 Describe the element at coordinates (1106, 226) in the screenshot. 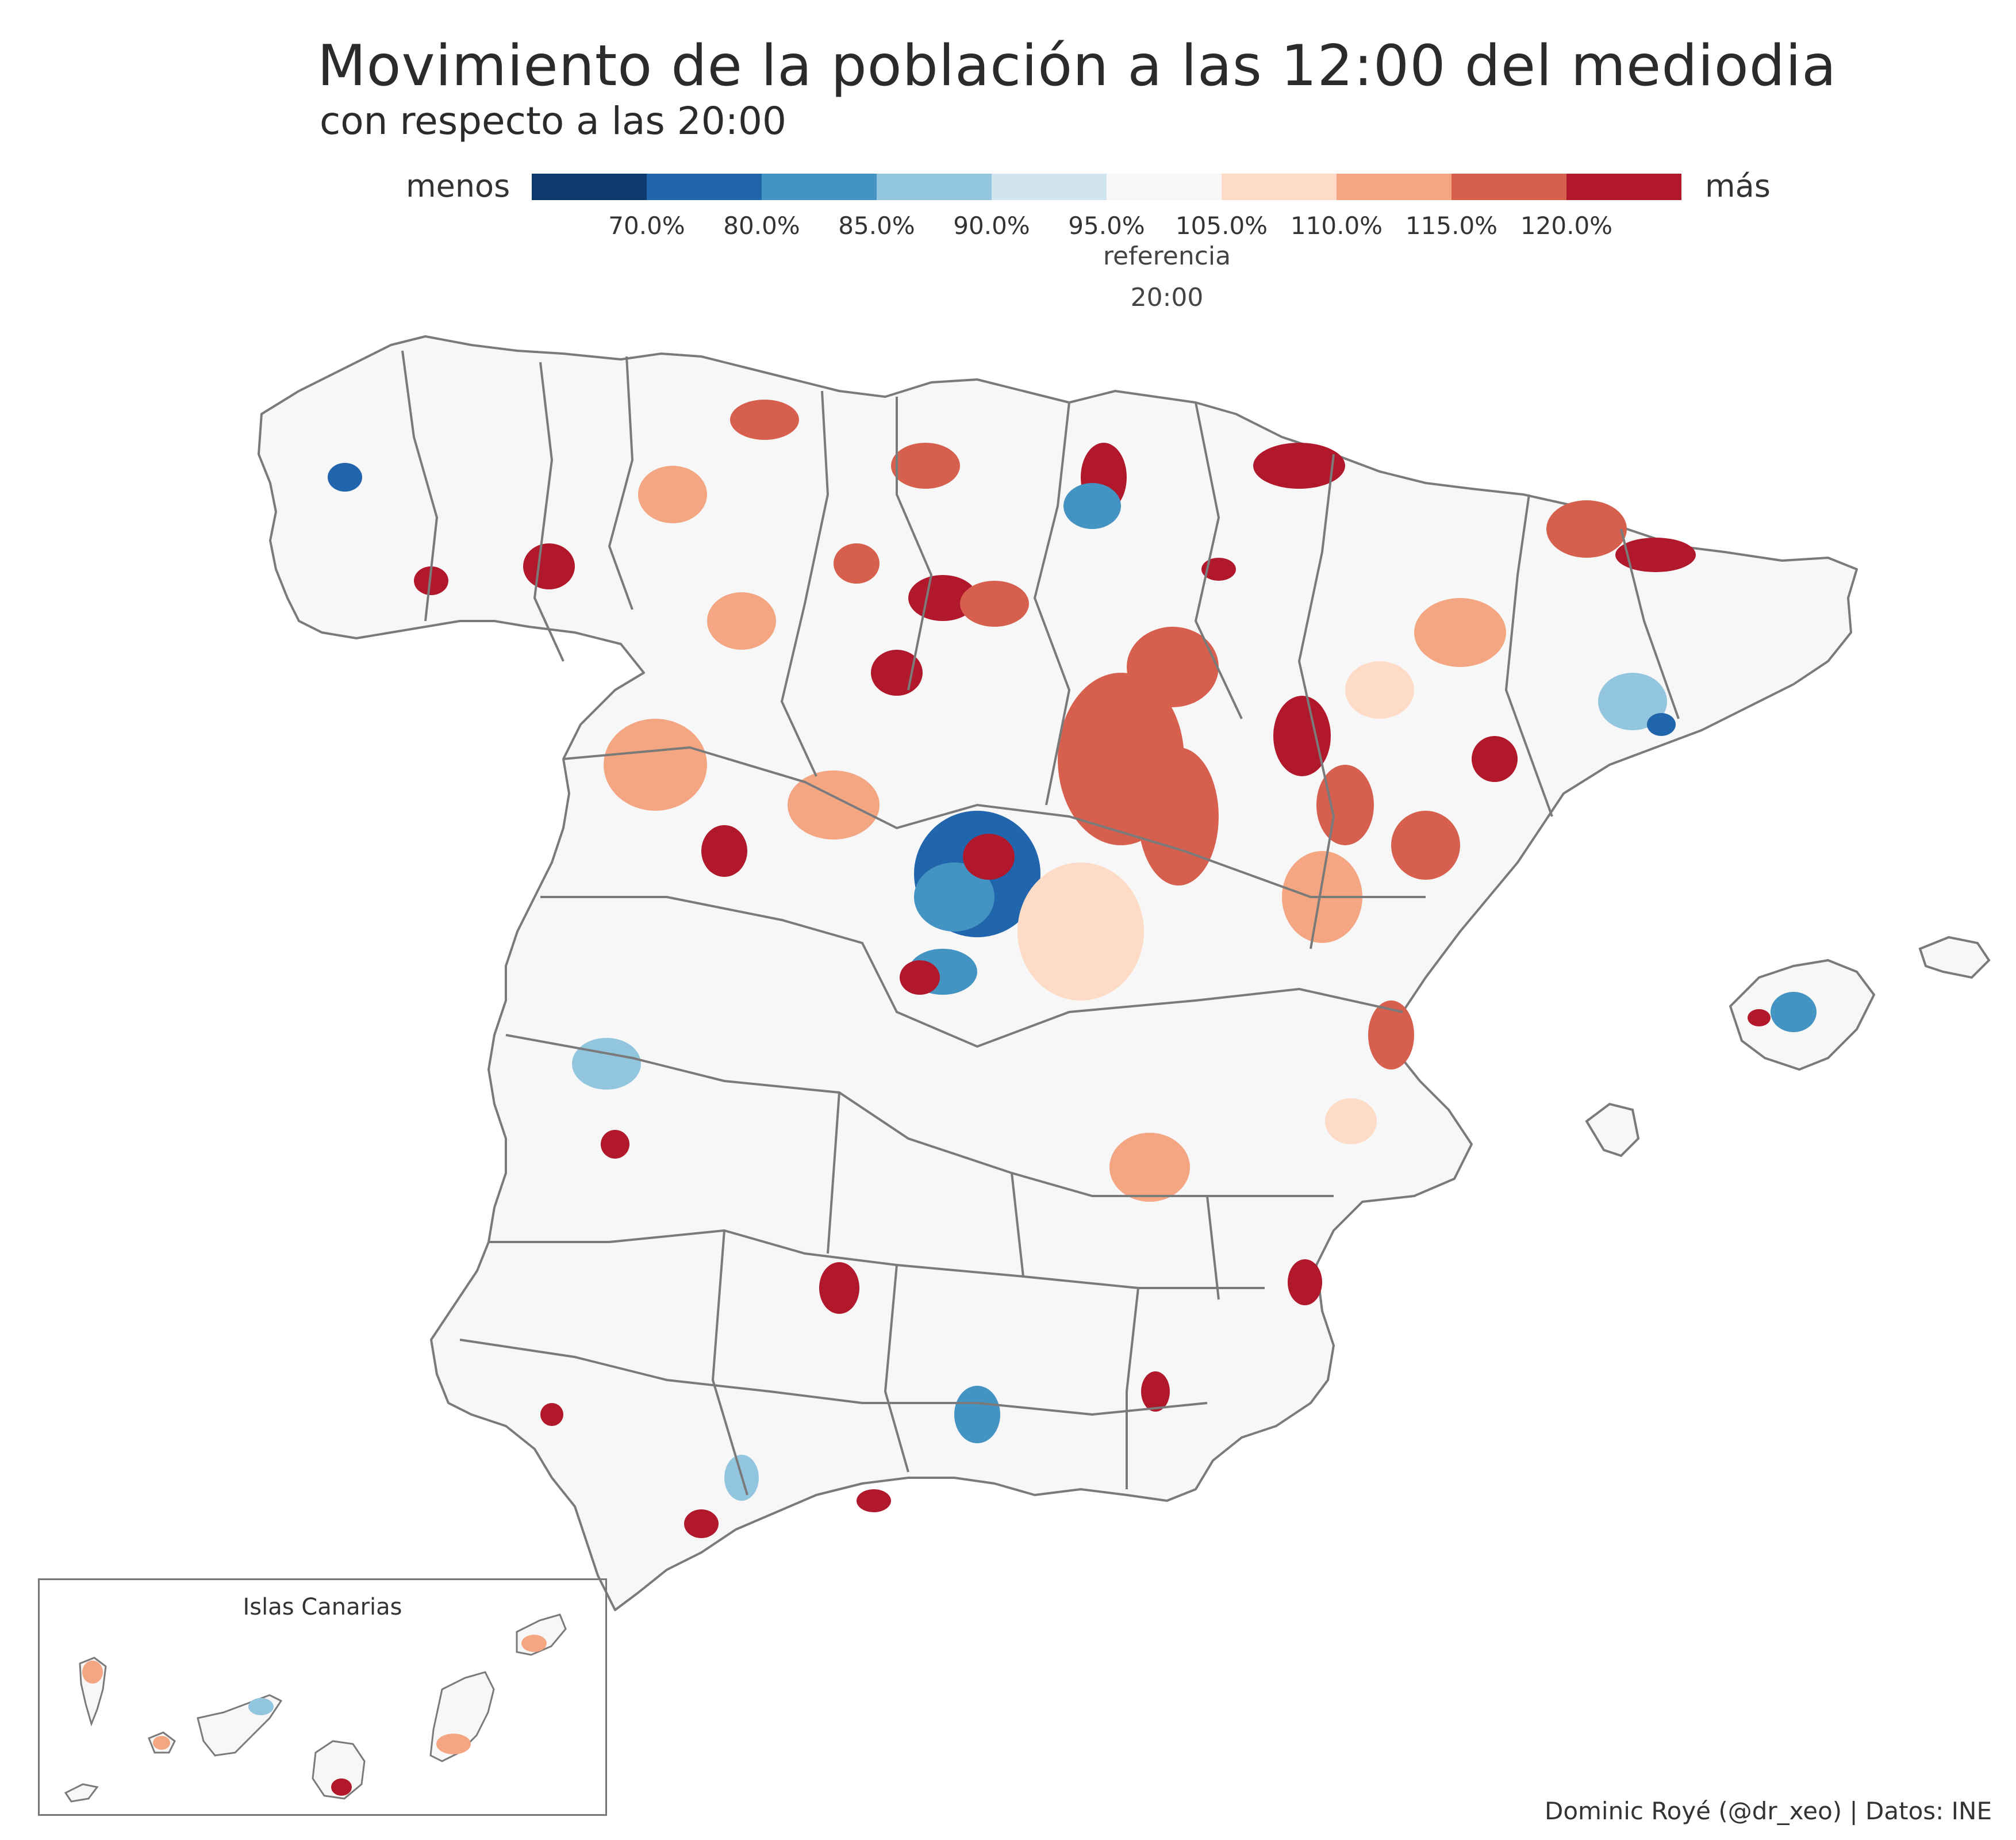

I see `legend-tick-label: 95.0%` at that location.